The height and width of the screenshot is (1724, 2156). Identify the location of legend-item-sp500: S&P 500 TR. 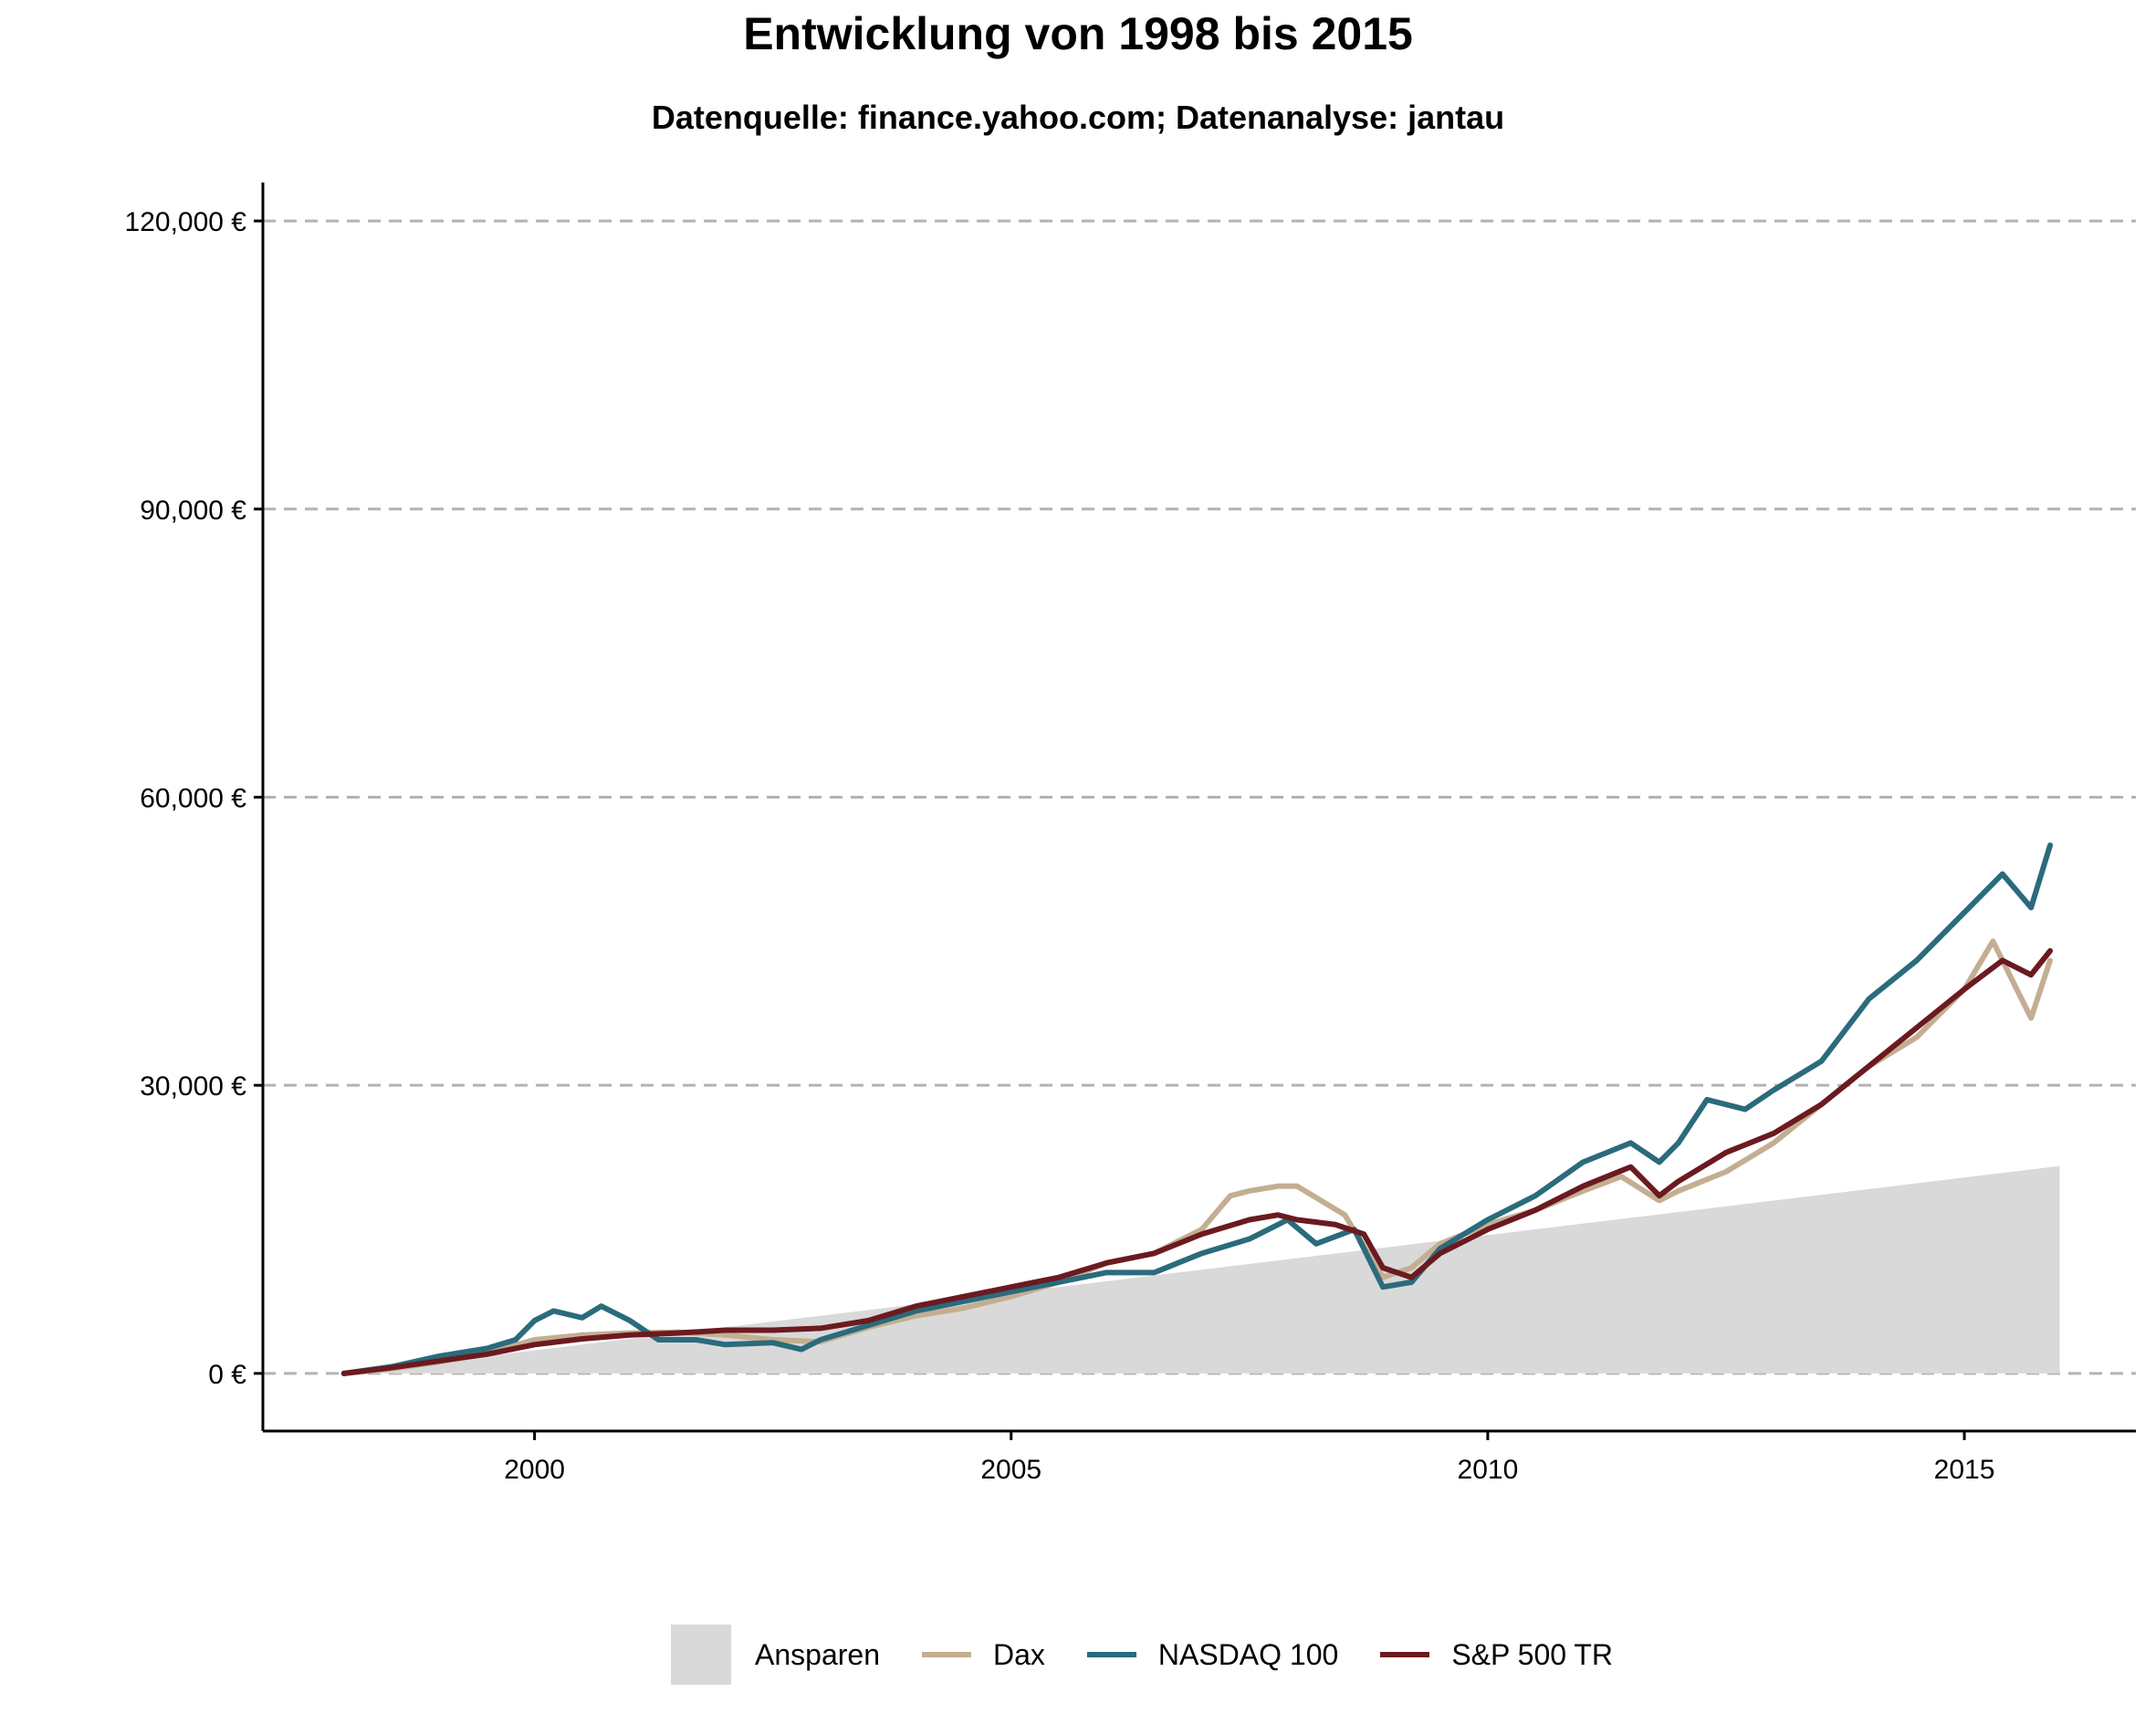
(1494, 1655).